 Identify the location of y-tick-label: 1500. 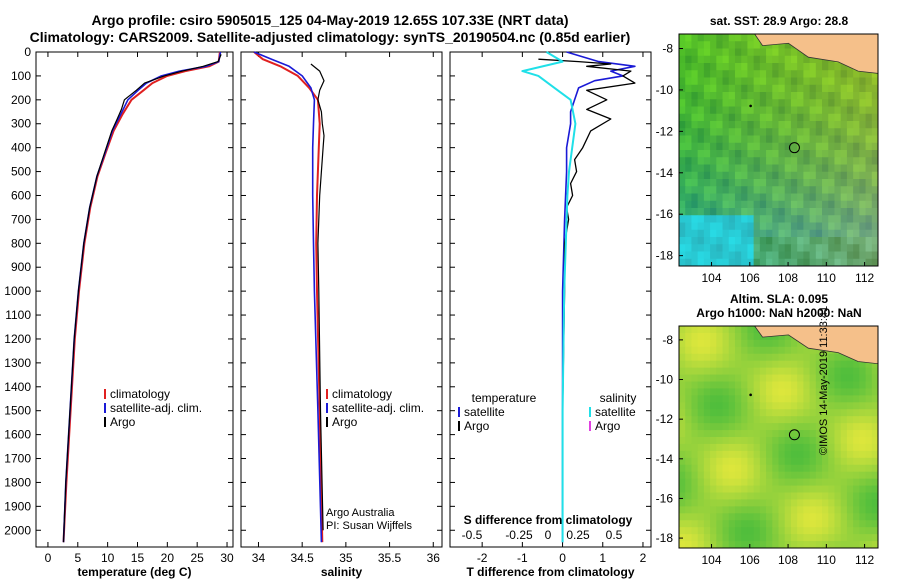
(17, 411).